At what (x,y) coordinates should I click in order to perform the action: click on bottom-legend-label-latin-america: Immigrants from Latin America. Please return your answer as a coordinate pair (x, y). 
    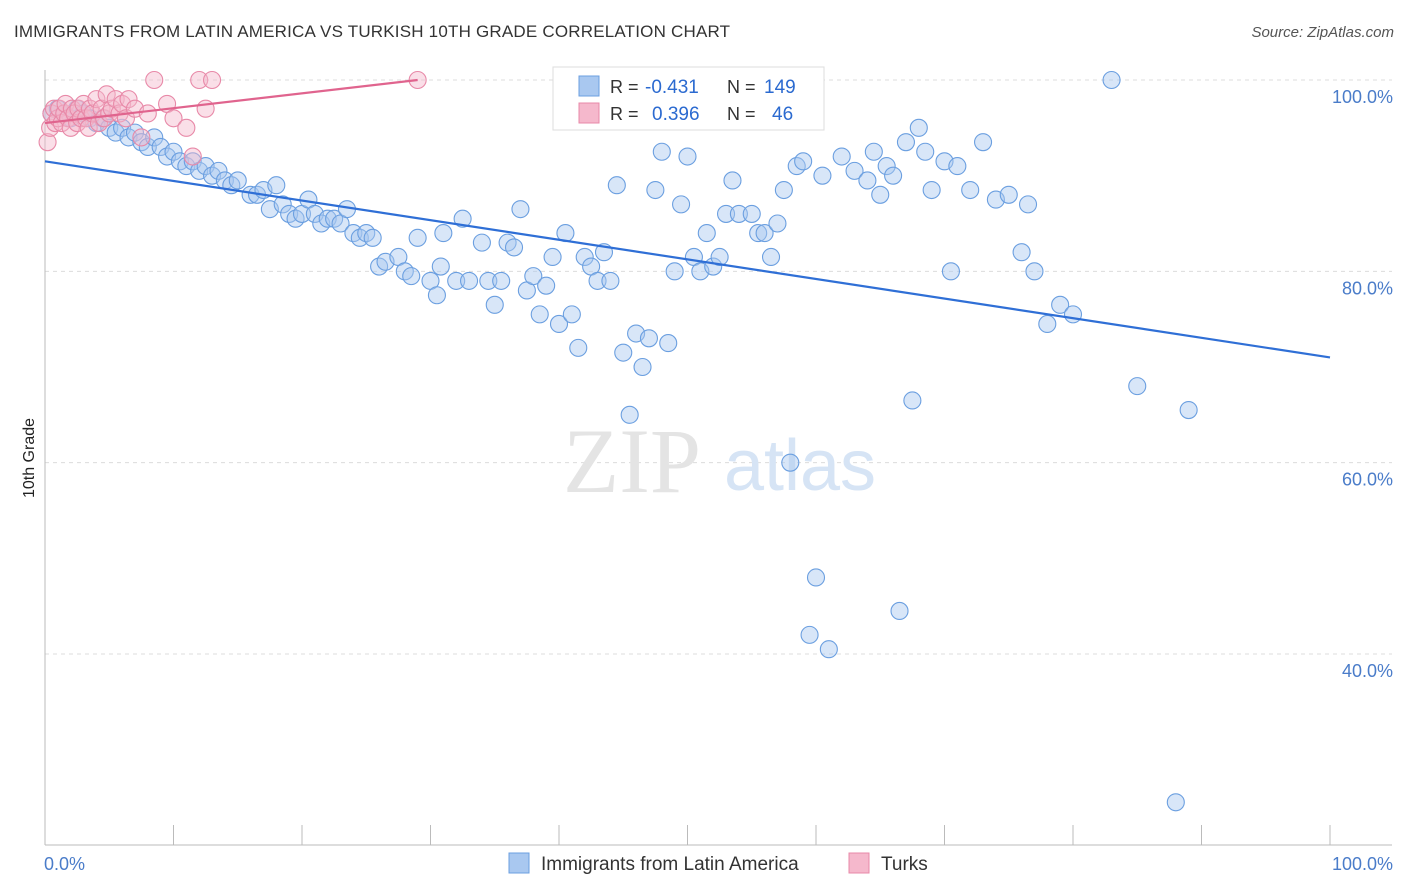
    Looking at the image, I should click on (670, 864).